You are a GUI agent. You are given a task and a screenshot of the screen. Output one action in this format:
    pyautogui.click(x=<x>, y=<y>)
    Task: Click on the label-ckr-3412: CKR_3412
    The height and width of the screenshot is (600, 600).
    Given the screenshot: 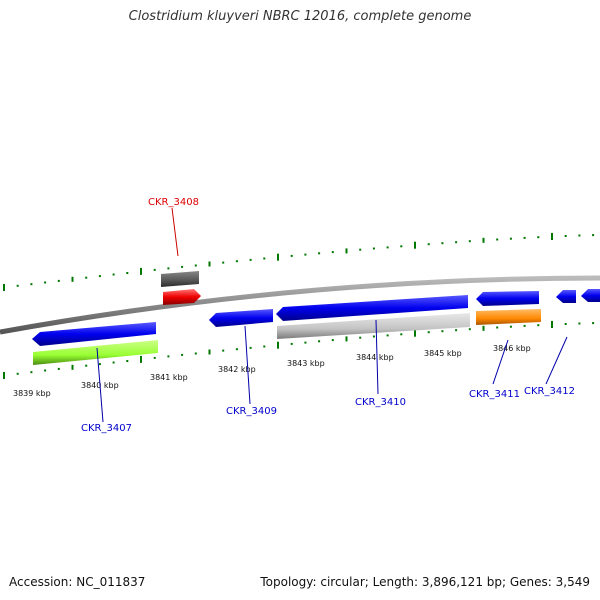 What is the action you would take?
    pyautogui.click(x=549, y=391)
    